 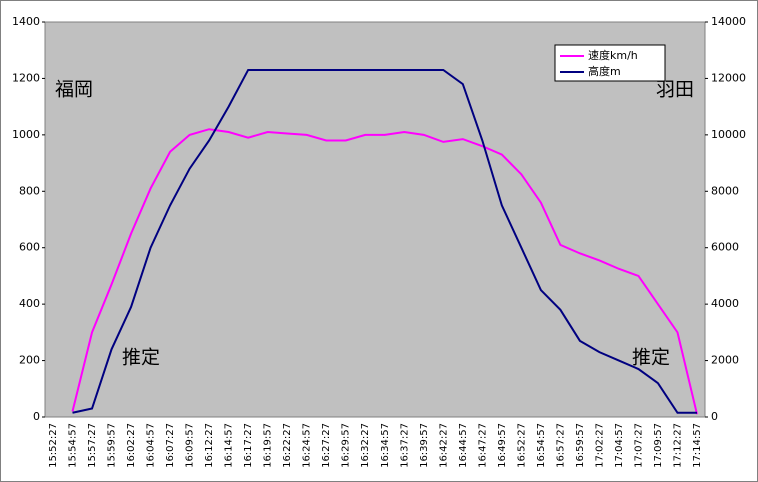 What do you see at coordinates (112, 445) in the screenshot?
I see `x-tick-label: 15:59:57` at bounding box center [112, 445].